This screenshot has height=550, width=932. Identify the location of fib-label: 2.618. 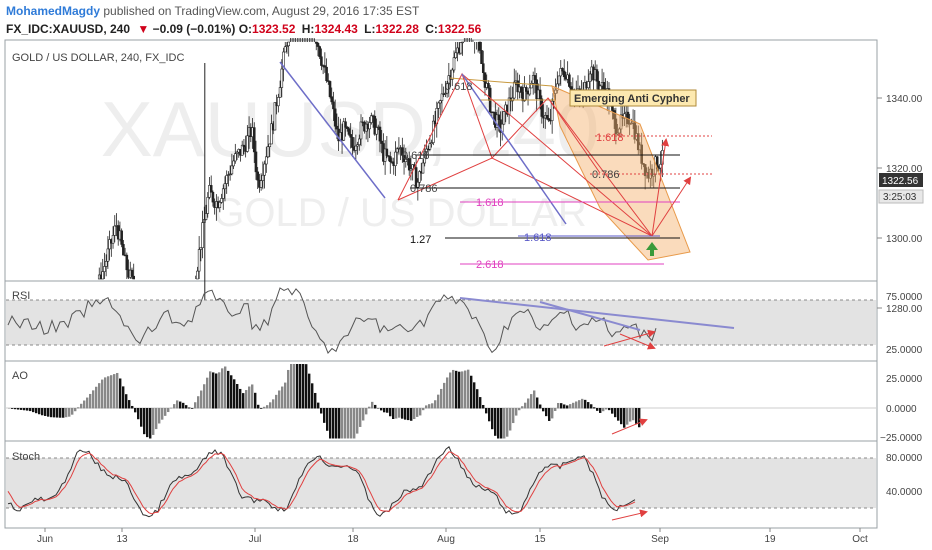
(490, 265).